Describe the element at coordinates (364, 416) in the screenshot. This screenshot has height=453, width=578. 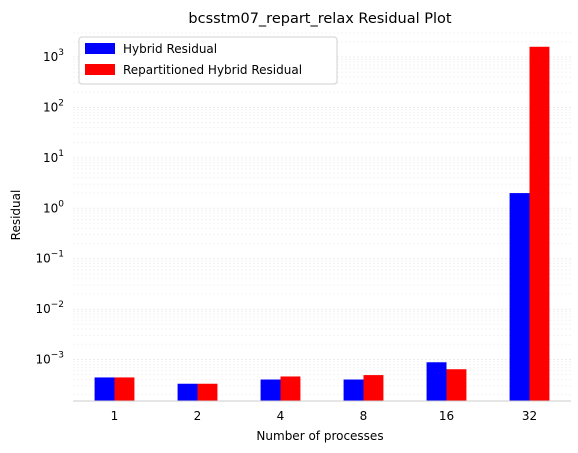
I see `x-tick-label: 8` at that location.